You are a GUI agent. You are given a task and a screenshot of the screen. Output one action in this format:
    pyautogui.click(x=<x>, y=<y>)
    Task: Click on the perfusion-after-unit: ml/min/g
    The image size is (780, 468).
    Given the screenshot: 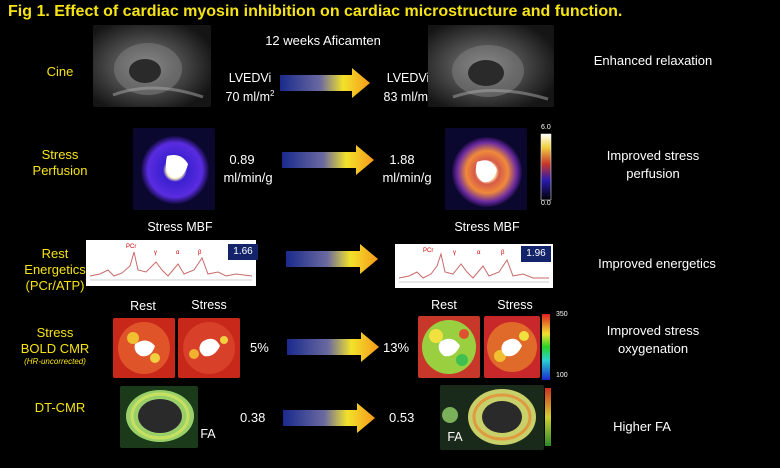 What is the action you would take?
    pyautogui.click(x=407, y=177)
    